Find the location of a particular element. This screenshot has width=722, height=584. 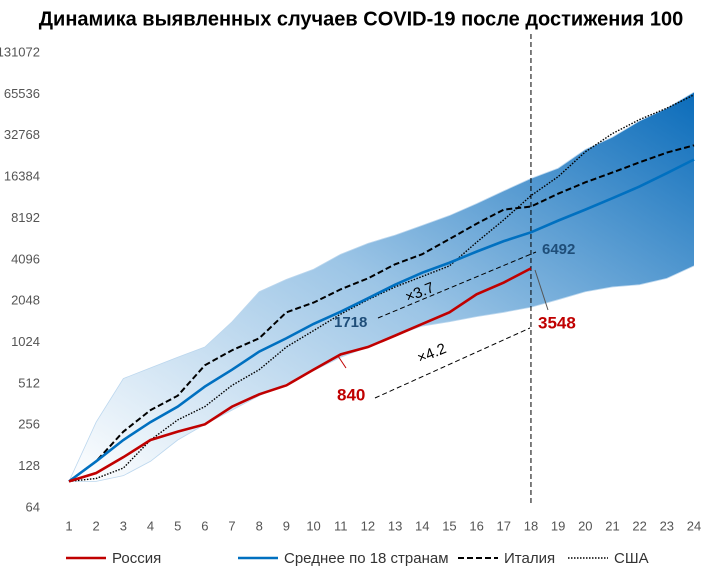

x-tick-label: 16 is located at coordinates (476, 525).